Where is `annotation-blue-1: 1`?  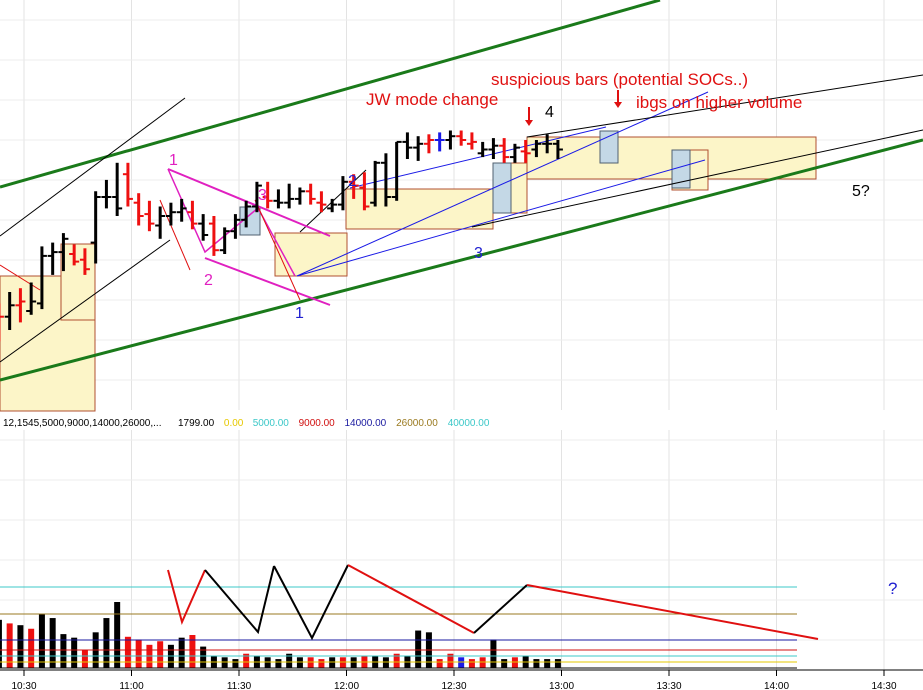 annotation-blue-1: 1 is located at coordinates (299, 313).